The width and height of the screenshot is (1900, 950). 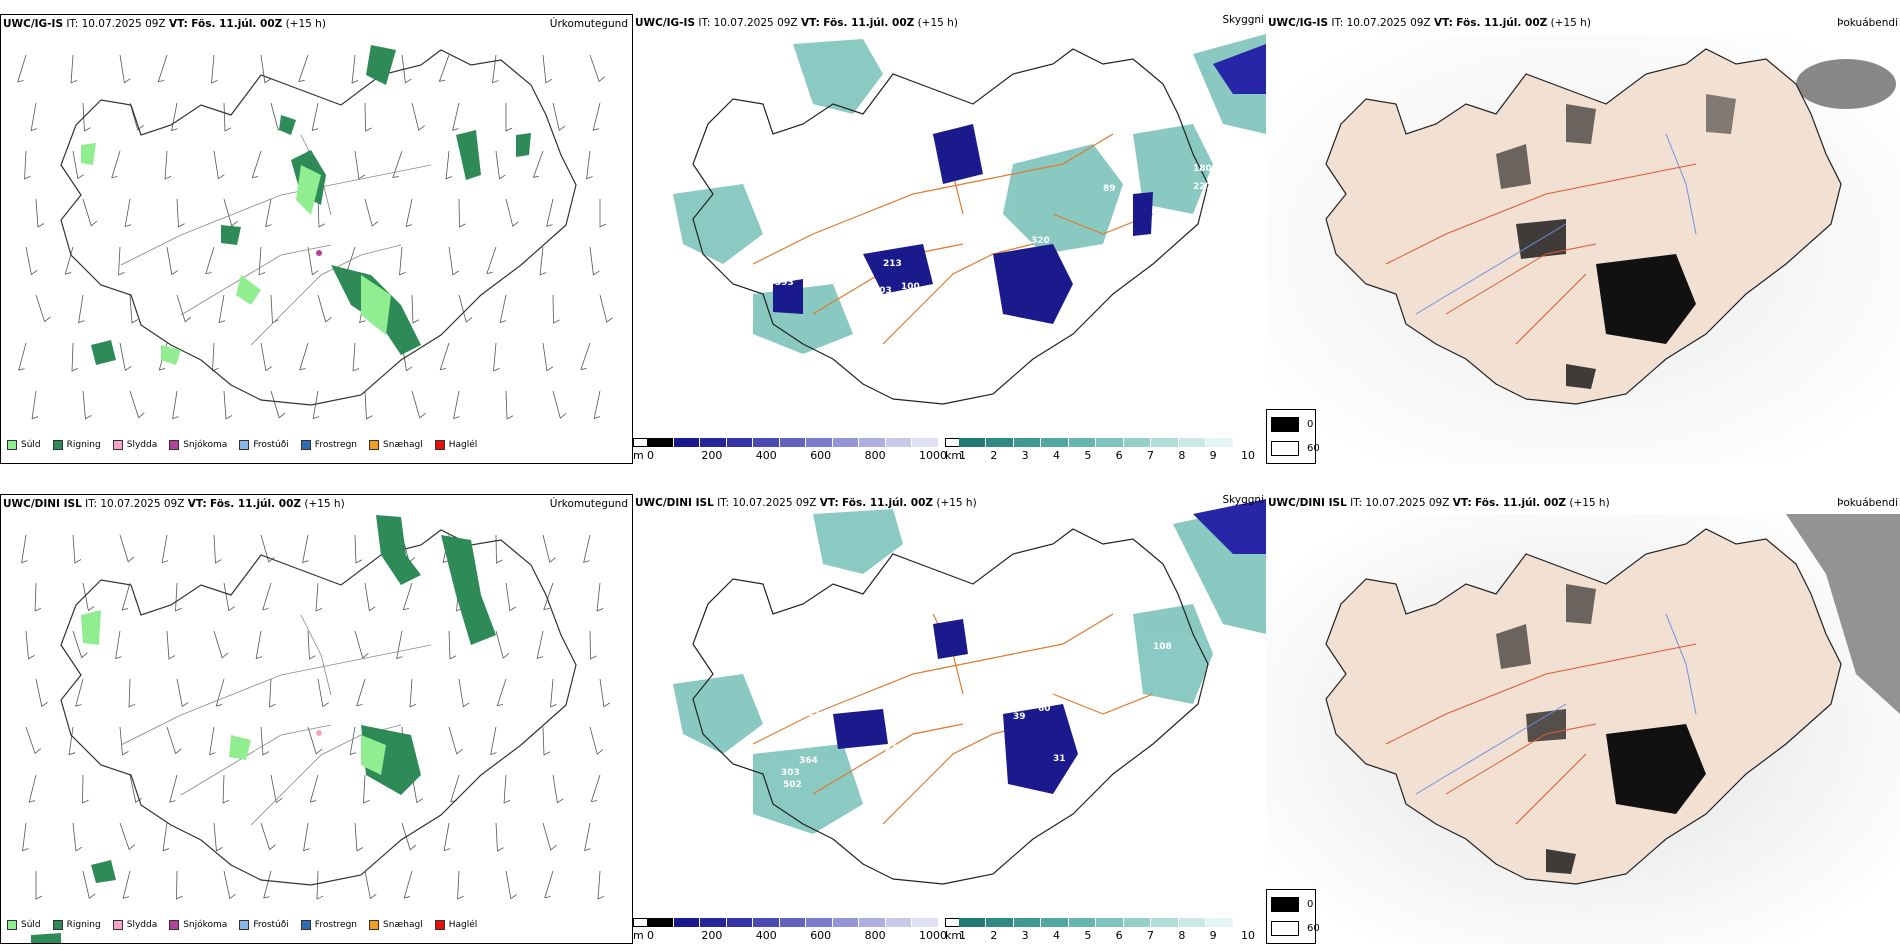 I want to click on cloud-base-label: 54, so click(x=791, y=719).